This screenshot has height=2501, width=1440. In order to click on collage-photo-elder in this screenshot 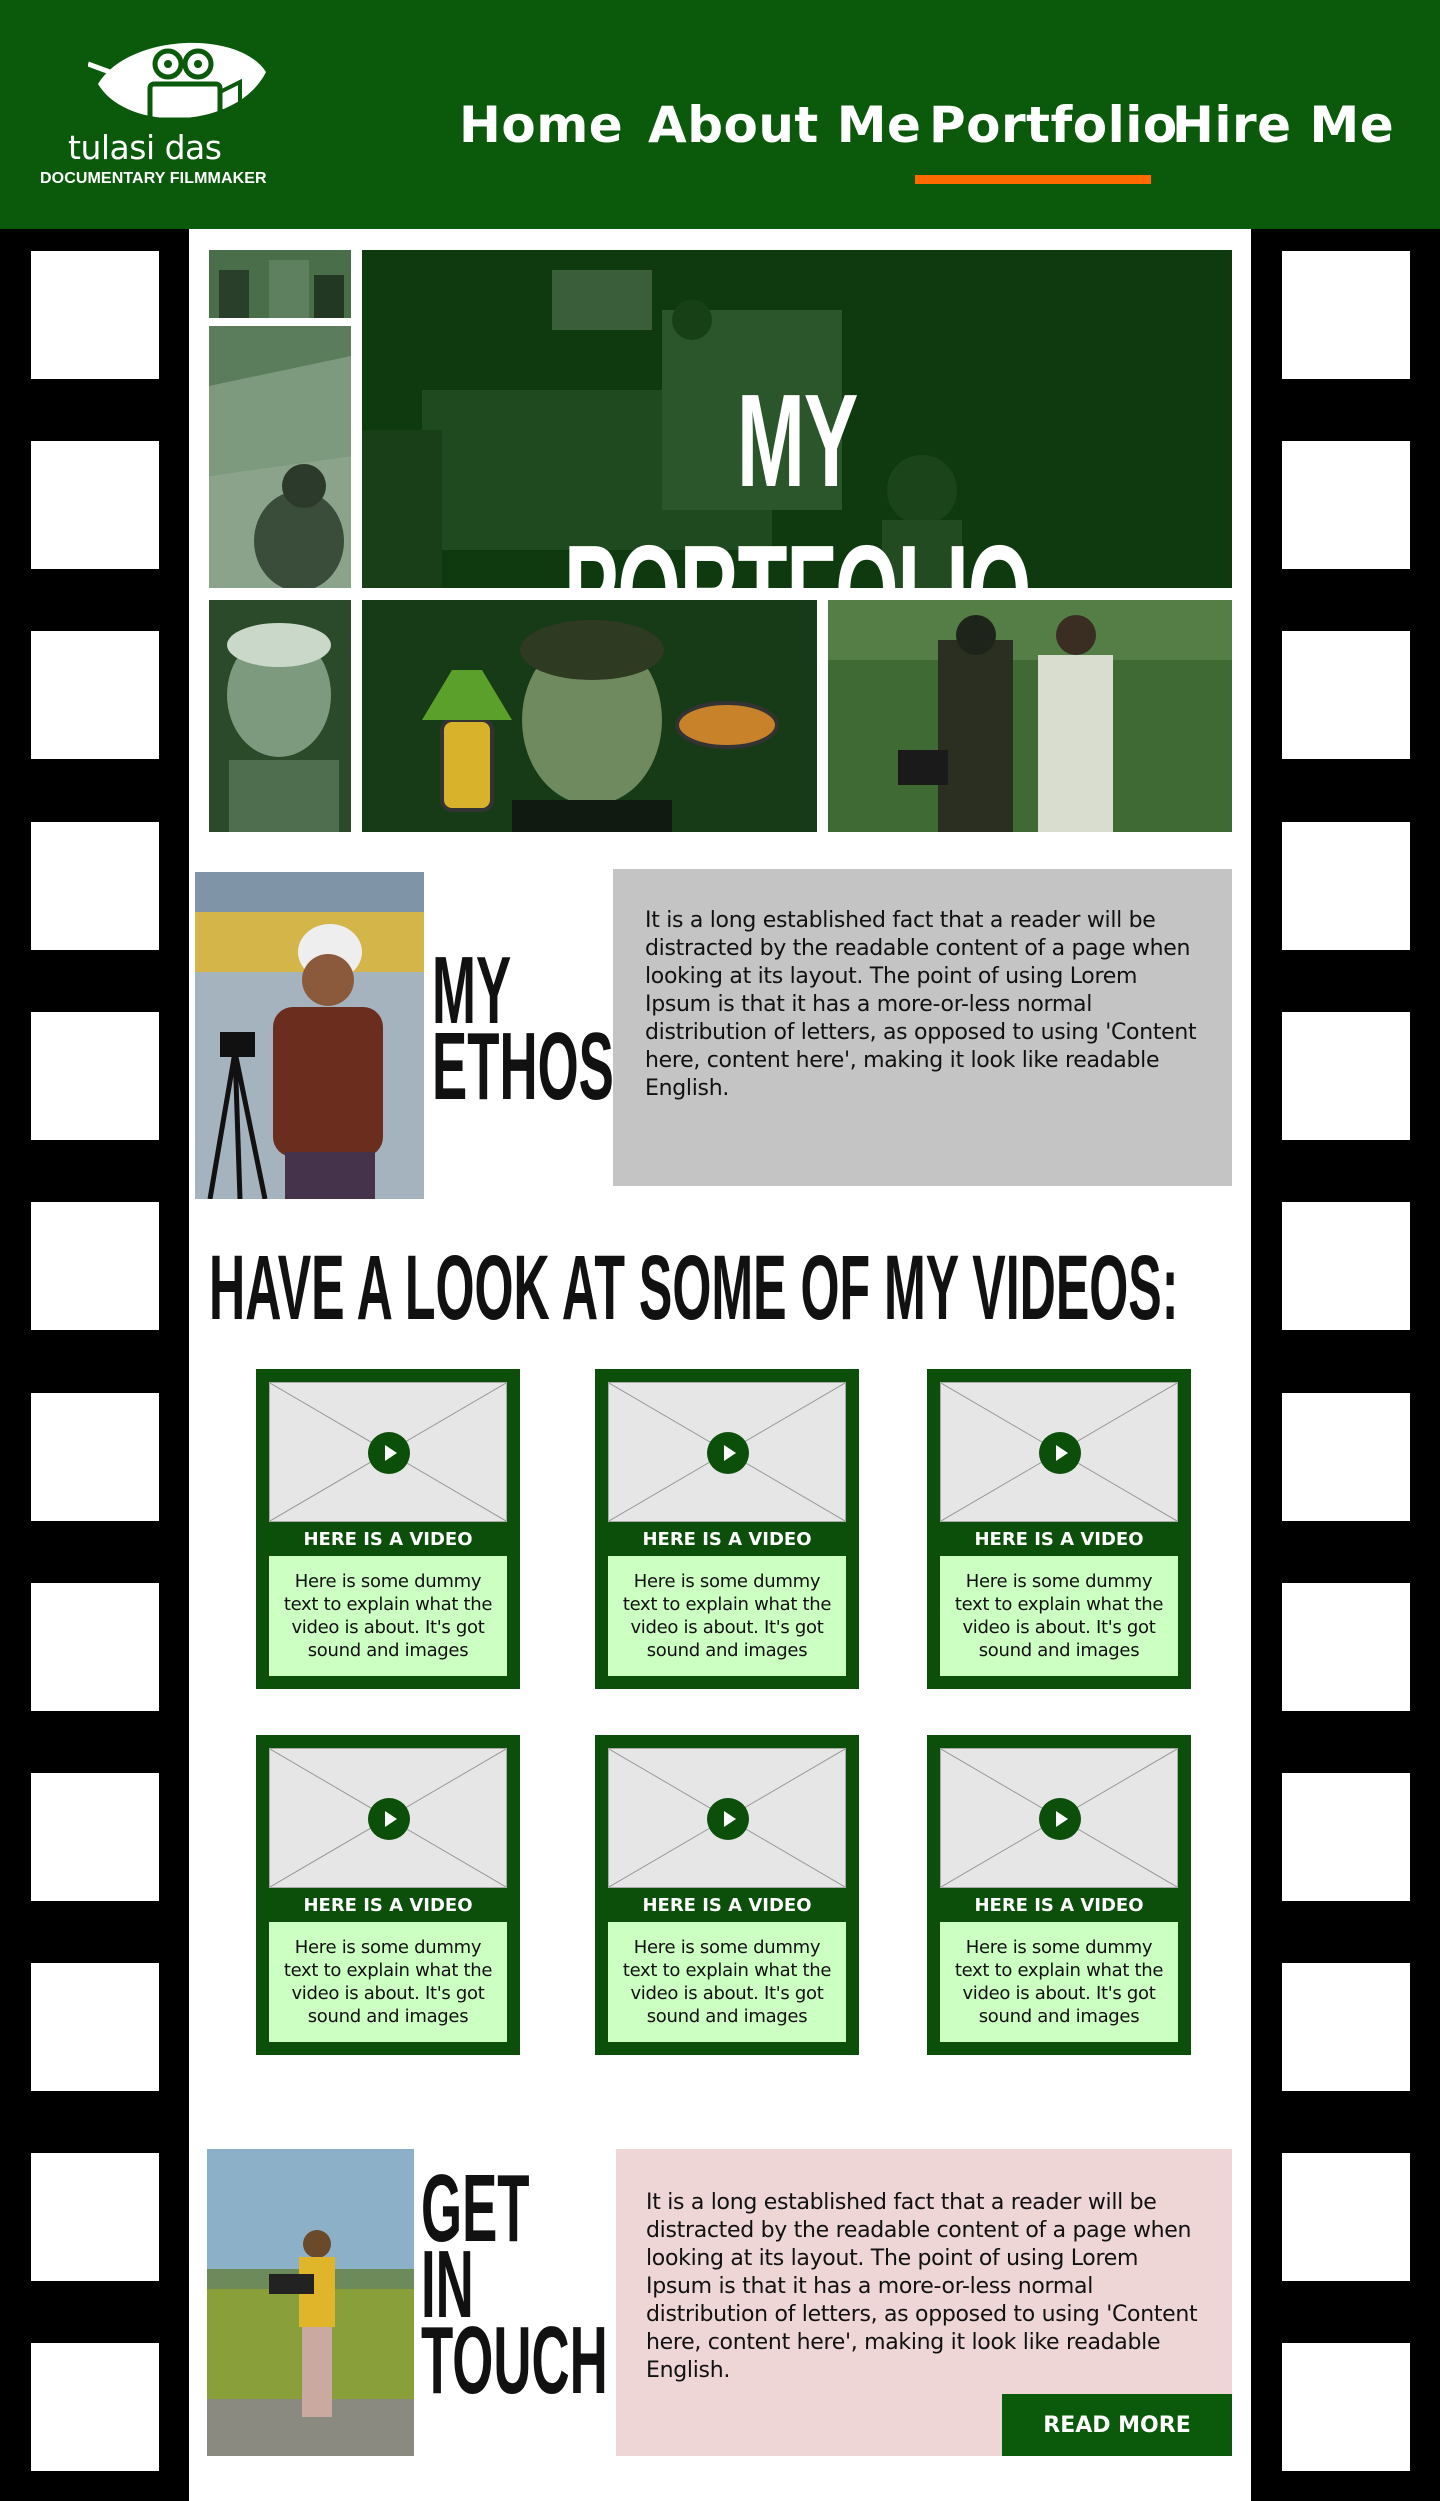, I will do `click(280, 716)`.